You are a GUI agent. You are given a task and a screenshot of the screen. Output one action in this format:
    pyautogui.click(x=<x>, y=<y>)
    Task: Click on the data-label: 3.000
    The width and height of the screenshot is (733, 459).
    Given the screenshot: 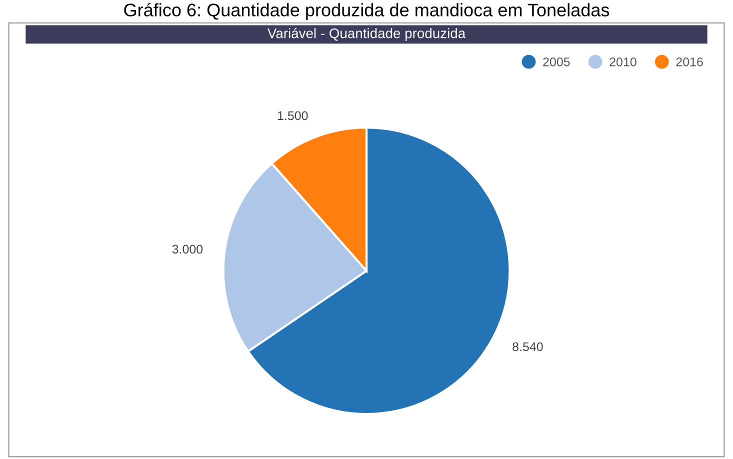 What is the action you would take?
    pyautogui.click(x=187, y=249)
    